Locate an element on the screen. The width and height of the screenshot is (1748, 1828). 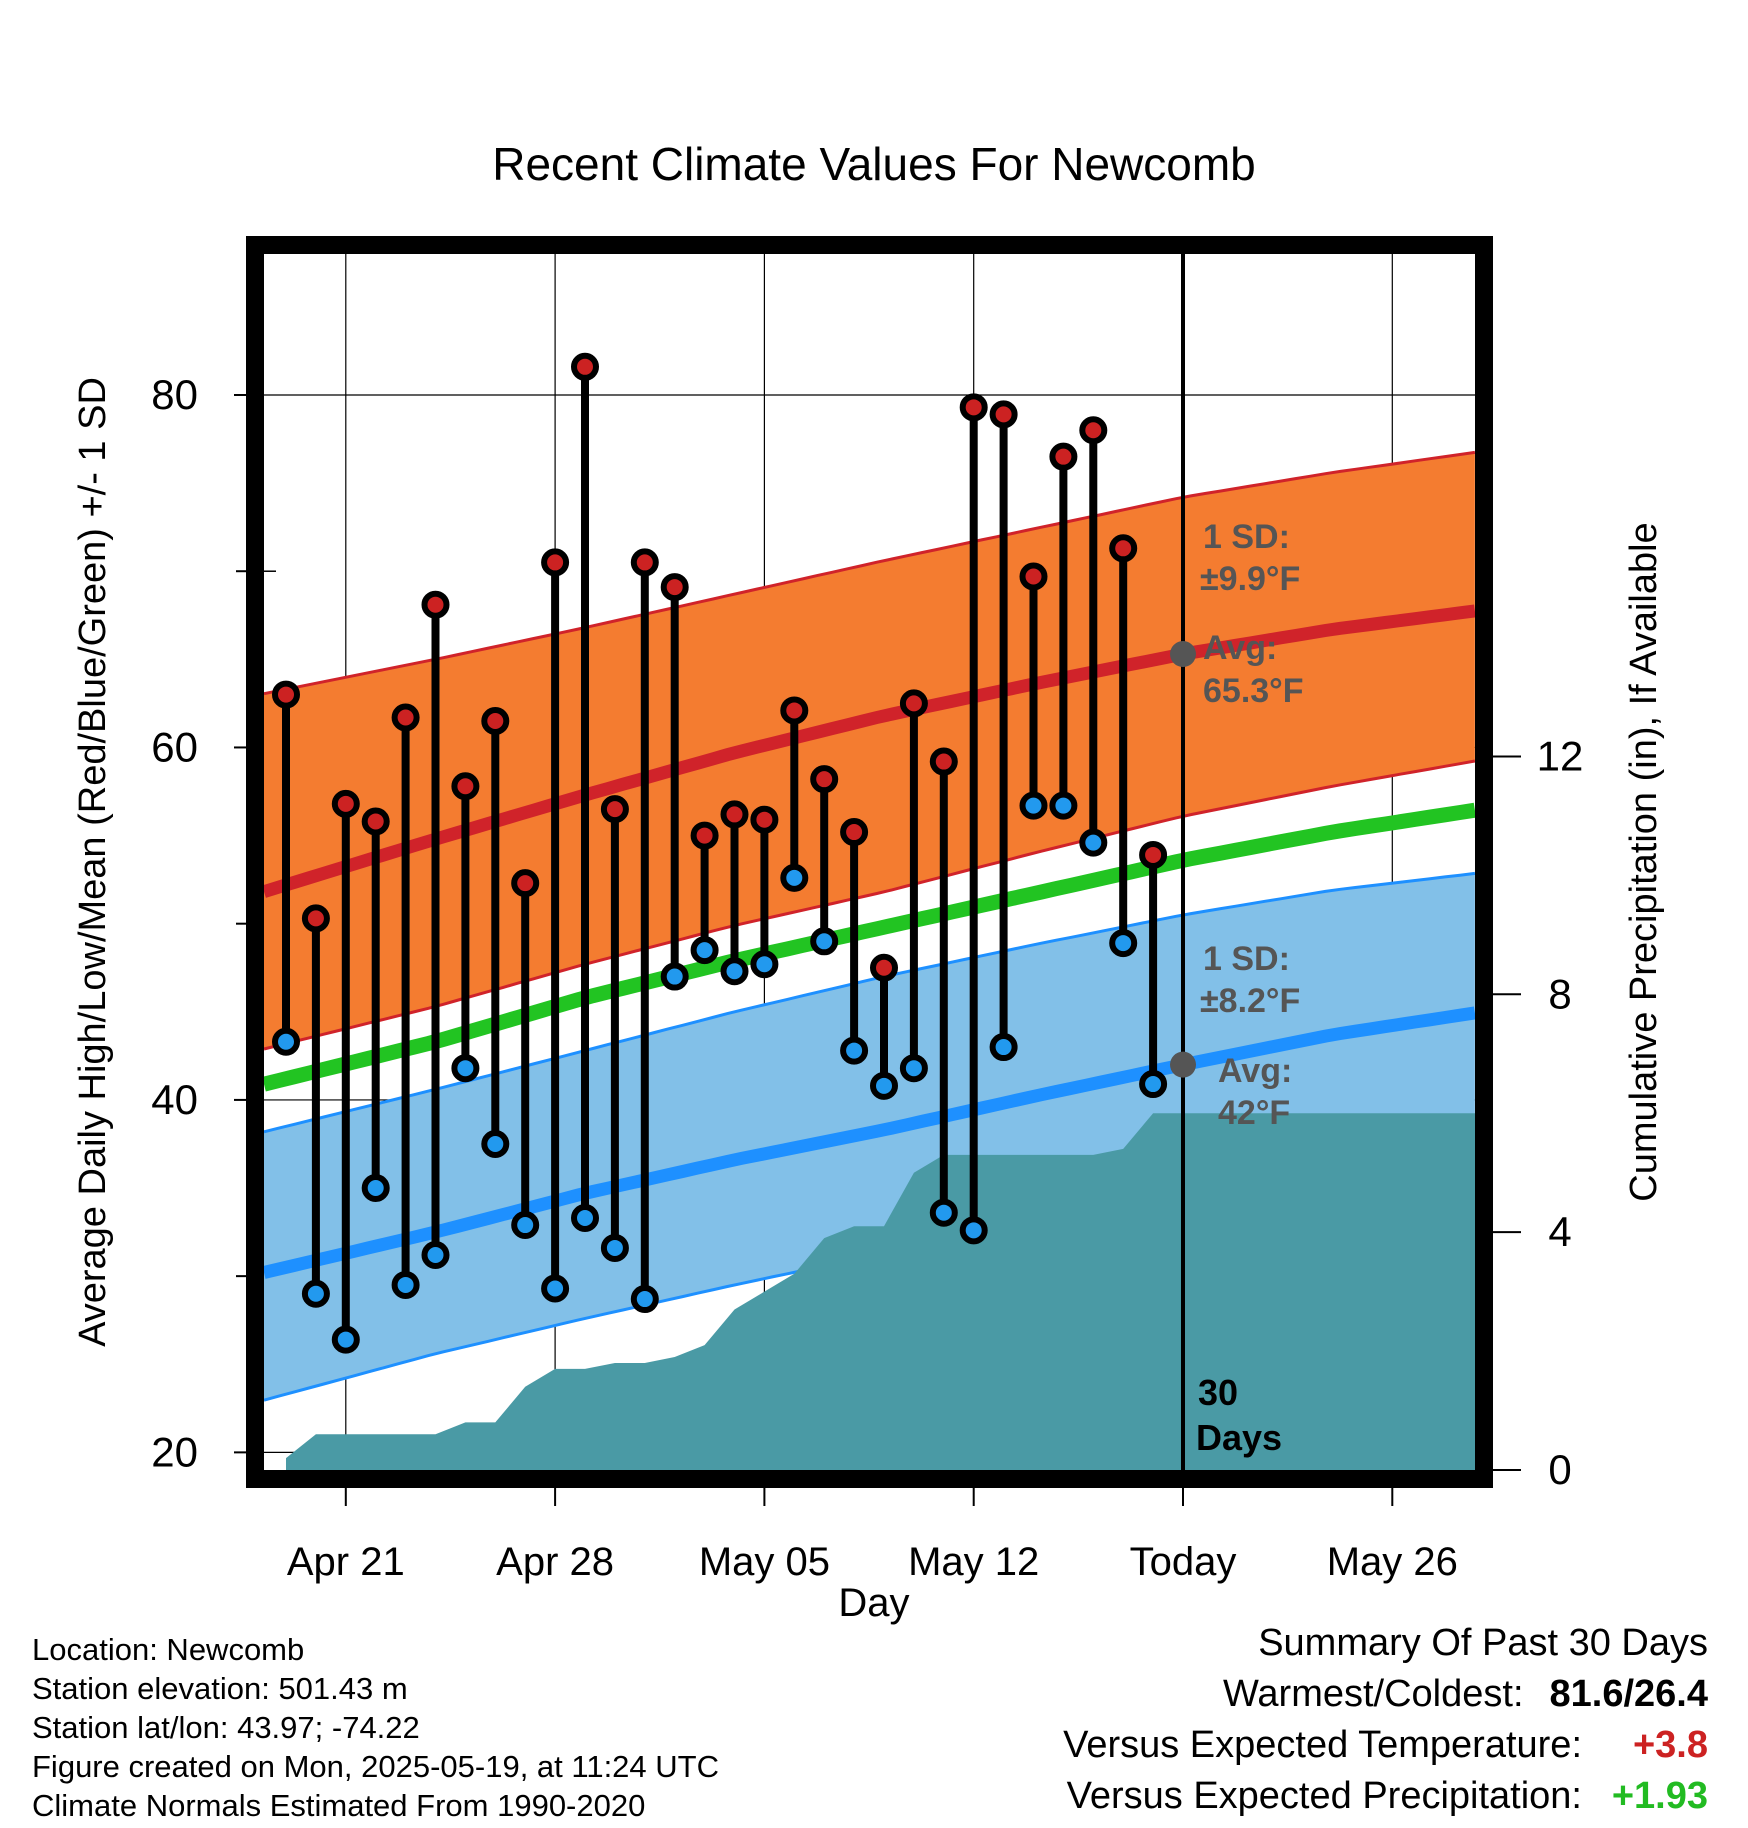
x-axis-label: Day is located at coordinates (873, 1603).